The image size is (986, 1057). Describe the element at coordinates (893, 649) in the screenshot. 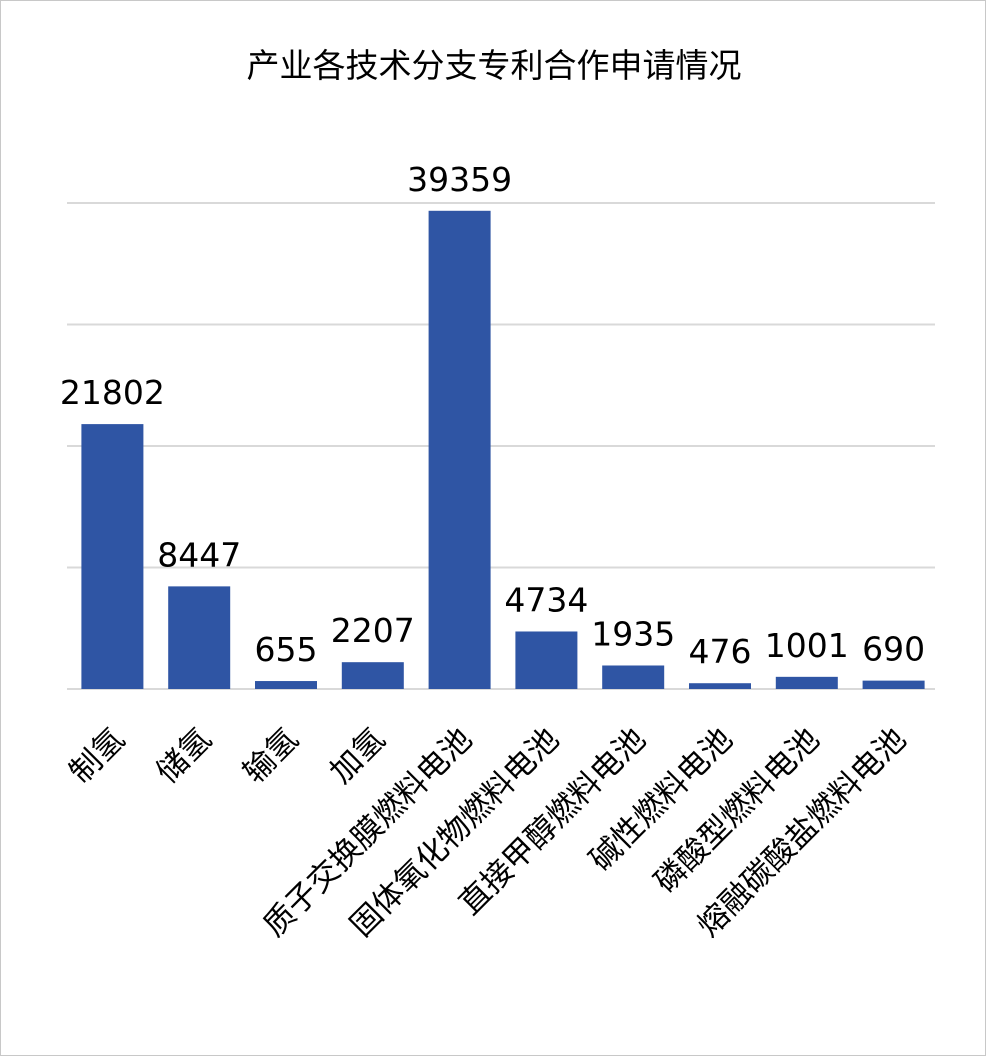

I see `data-label: 690` at that location.